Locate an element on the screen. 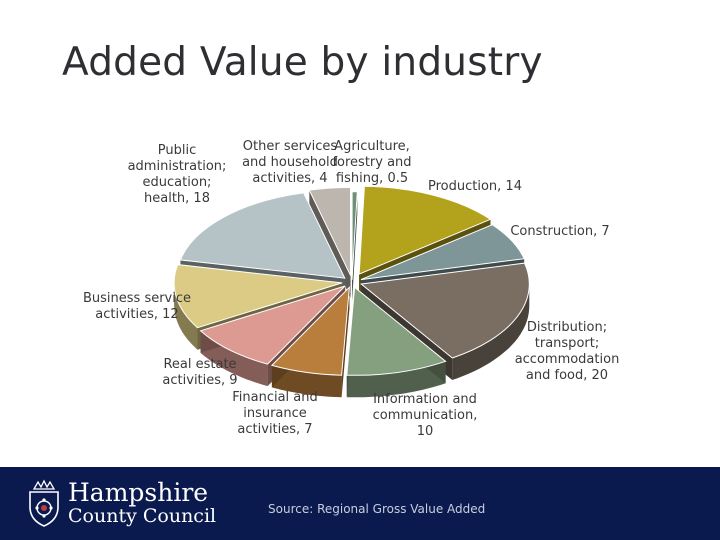 Image resolution: width=720 pixels, height=540 pixels. council-name: Hampshire County Council is located at coordinates (142, 503).